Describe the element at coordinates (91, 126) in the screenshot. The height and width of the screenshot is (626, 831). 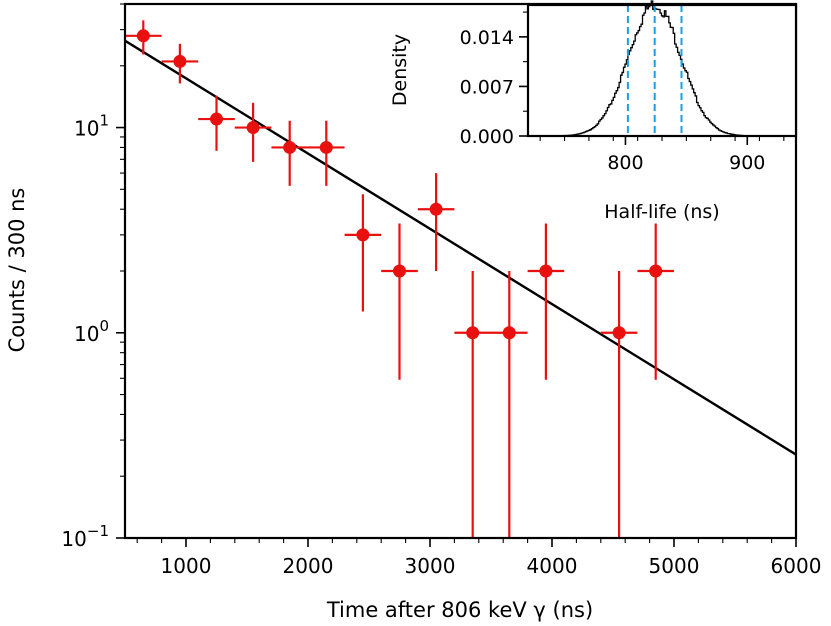
I see `y-tick-label: 10¹` at that location.